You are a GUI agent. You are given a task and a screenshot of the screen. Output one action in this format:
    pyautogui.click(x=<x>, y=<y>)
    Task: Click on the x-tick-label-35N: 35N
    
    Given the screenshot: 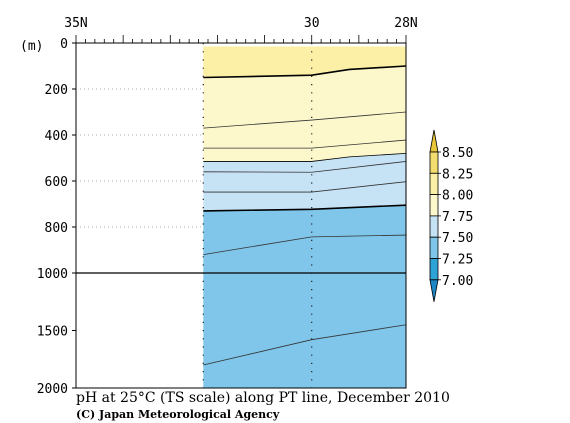 What is the action you would take?
    pyautogui.click(x=75, y=23)
    